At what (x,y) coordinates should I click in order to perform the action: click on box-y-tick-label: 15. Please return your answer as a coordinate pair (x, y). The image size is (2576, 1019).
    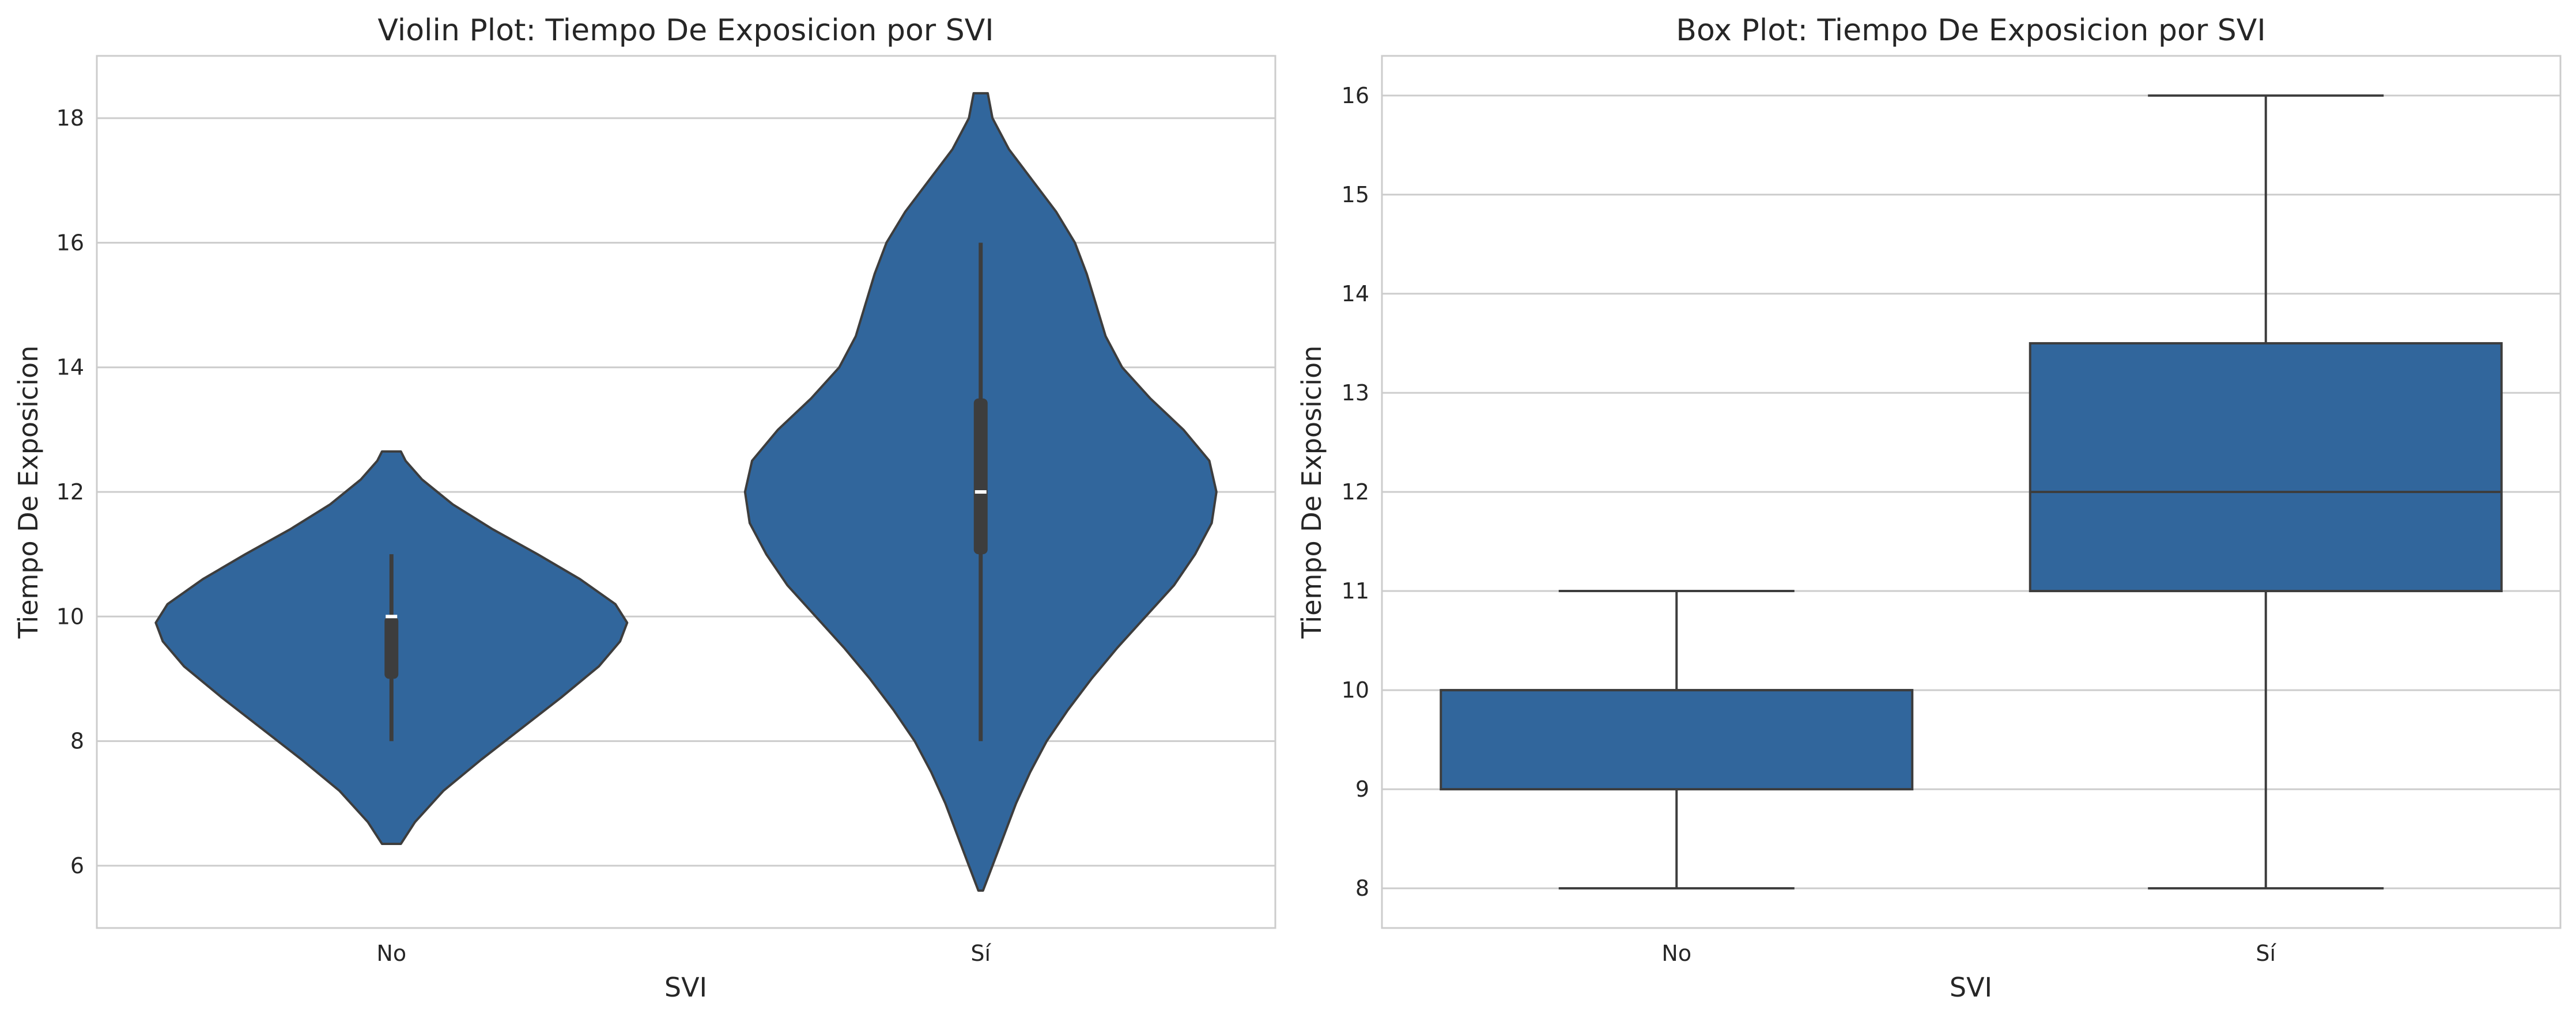
    Looking at the image, I should click on (1355, 194).